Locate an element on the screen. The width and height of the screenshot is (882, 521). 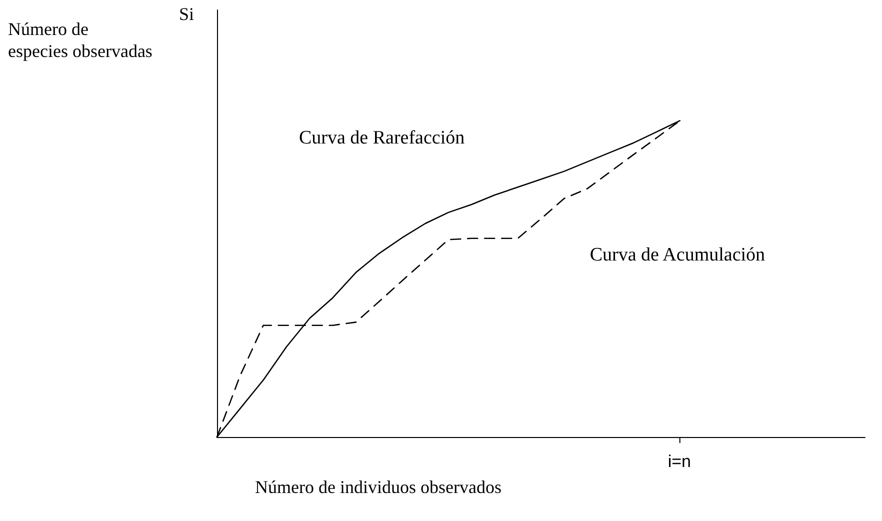
y-axis-title: Número de especies observadas is located at coordinates (80, 40).